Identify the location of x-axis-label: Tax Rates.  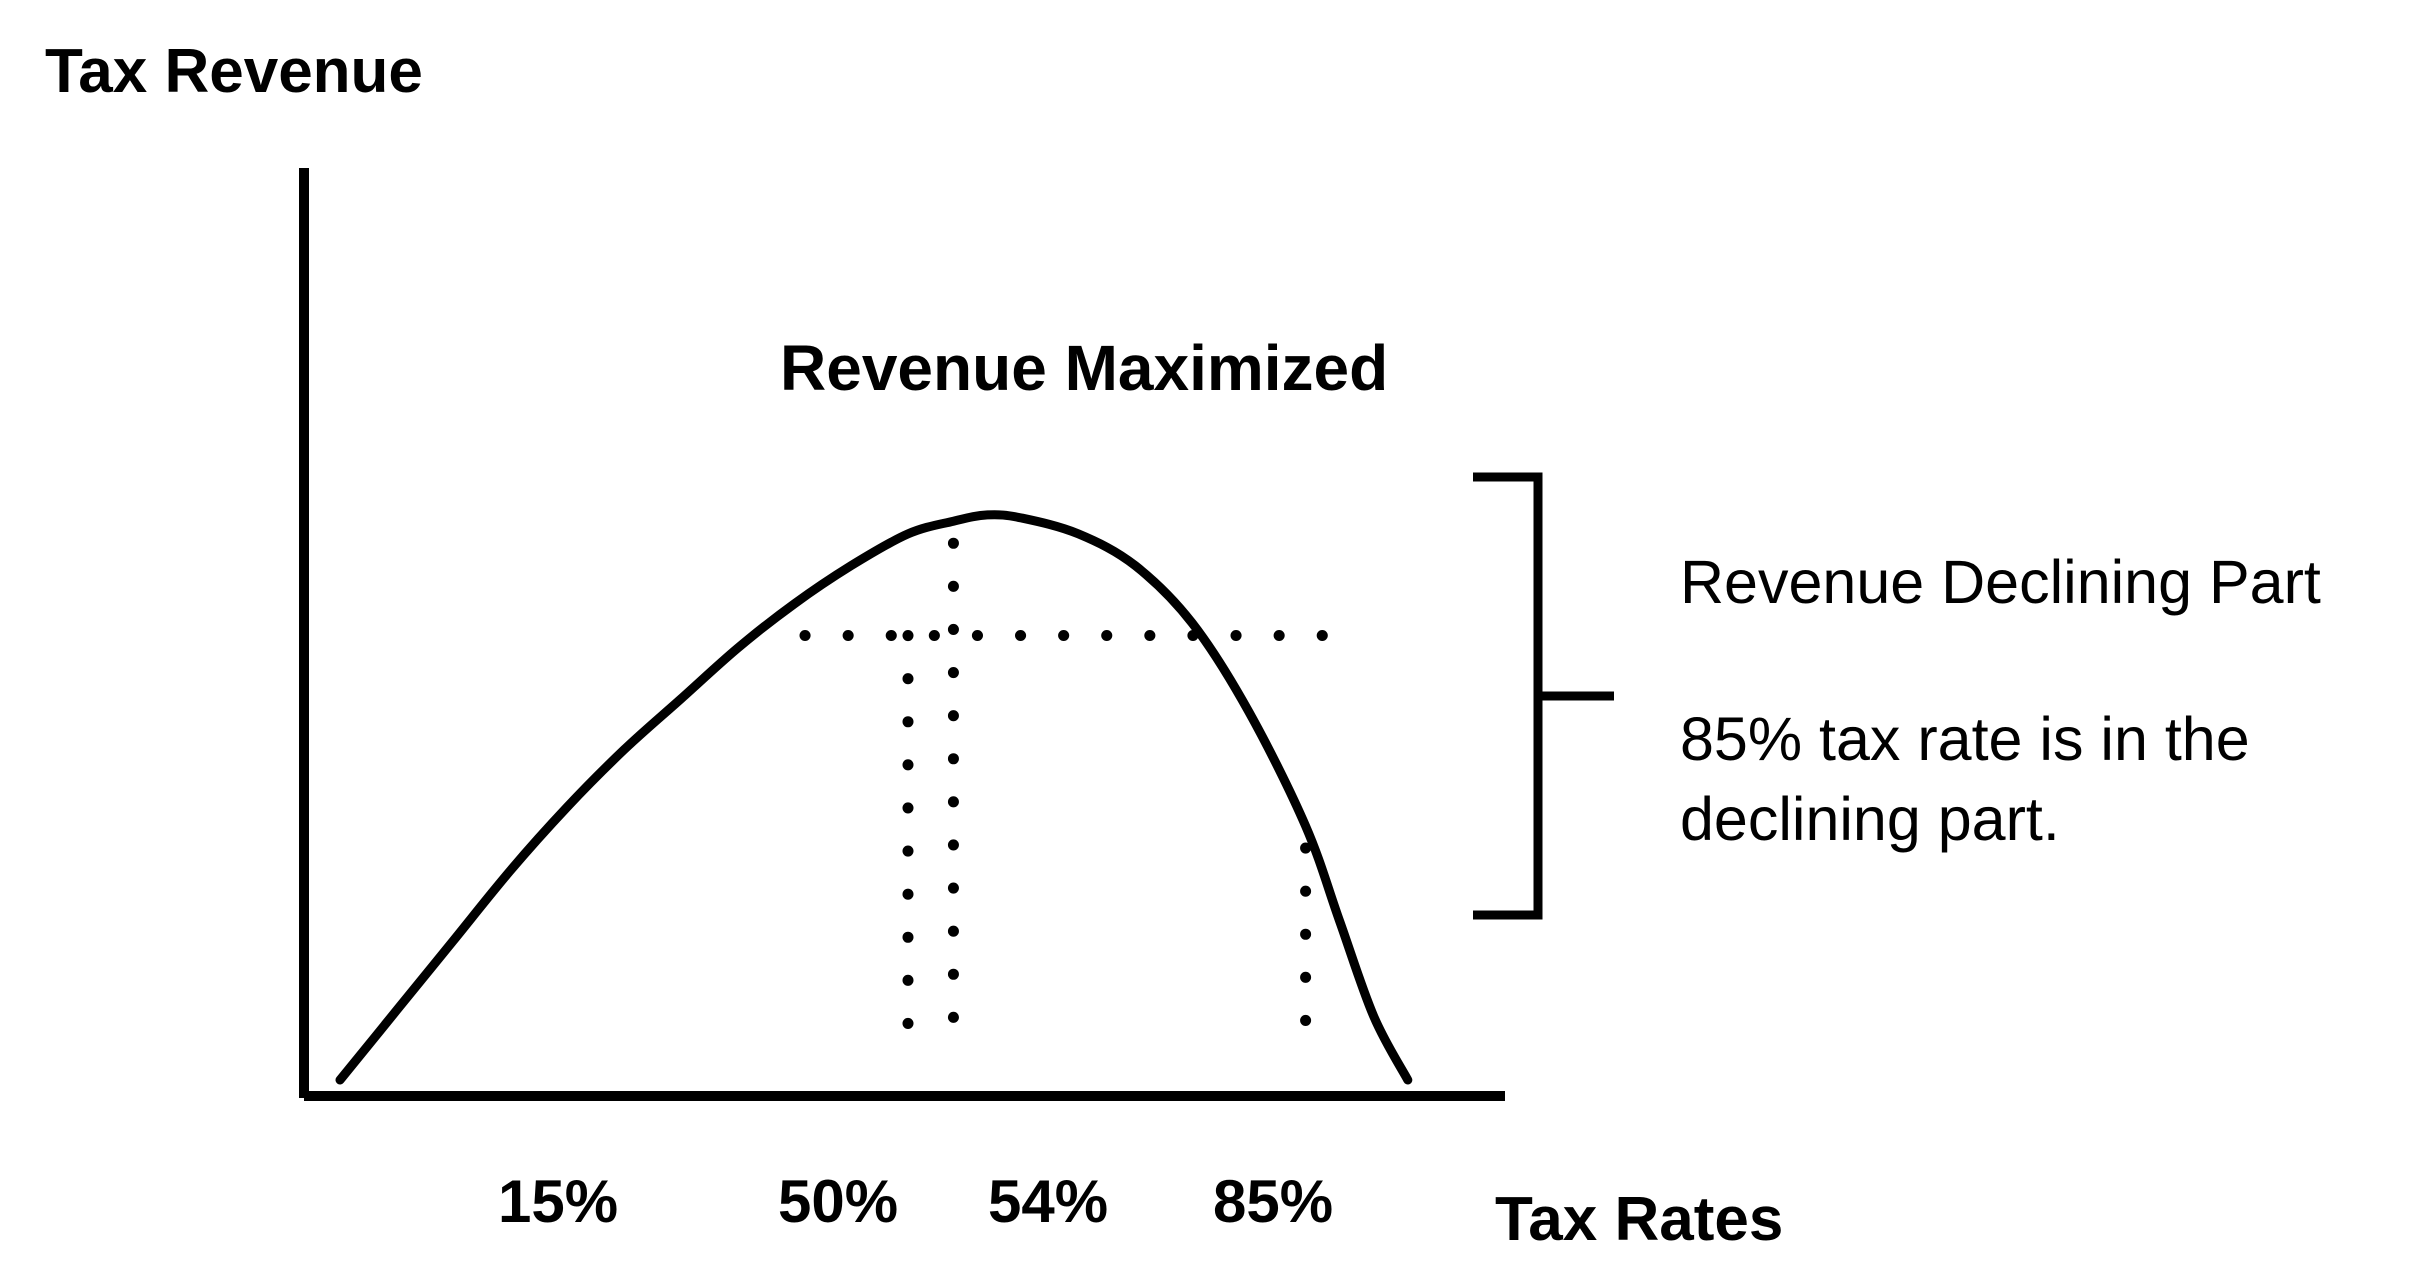
(1639, 1219).